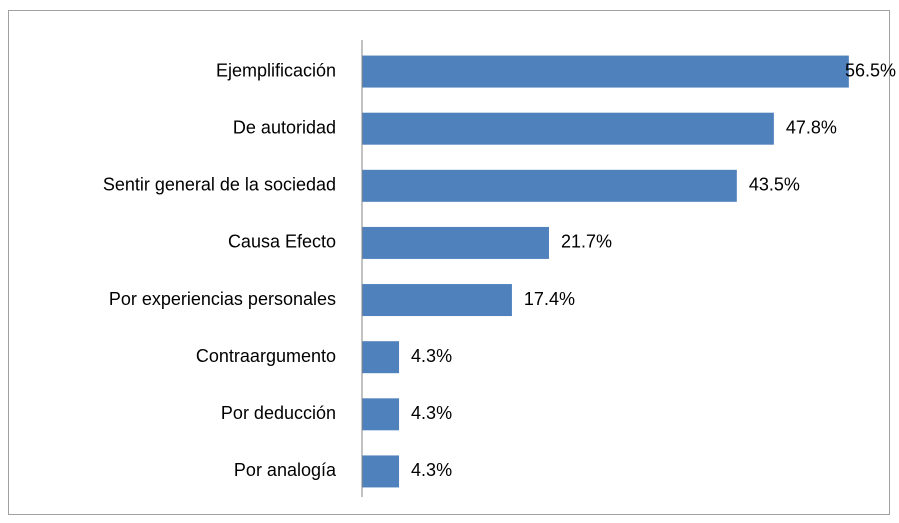 This screenshot has width=899, height=523. What do you see at coordinates (811, 127) in the screenshot?
I see `data-label: 47.8%` at bounding box center [811, 127].